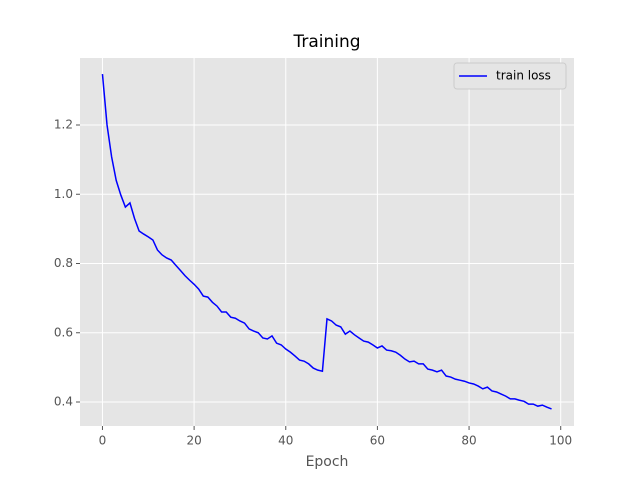 The image size is (638, 479). What do you see at coordinates (560, 441) in the screenshot?
I see `x-tick-label: 100` at bounding box center [560, 441].